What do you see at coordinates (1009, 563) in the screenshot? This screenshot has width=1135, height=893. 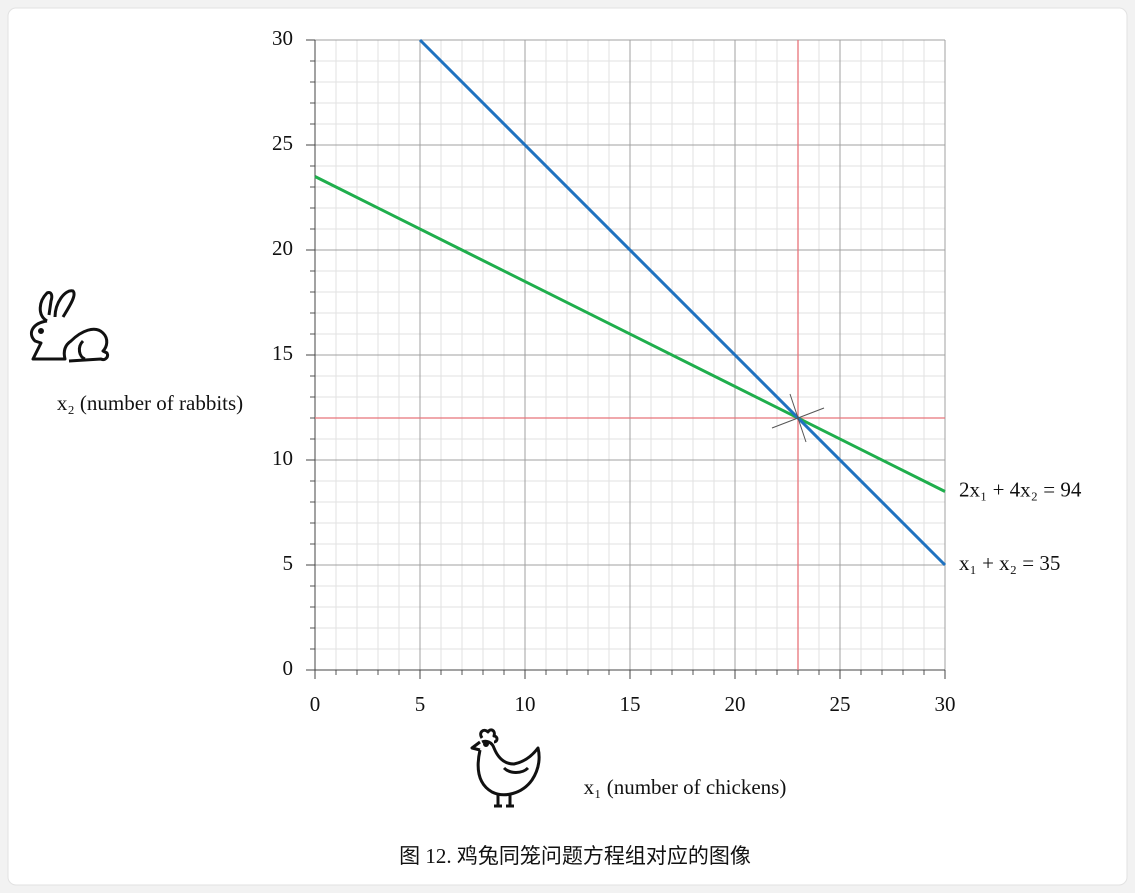 I see `series-label: x₁ + x₂ = 35` at bounding box center [1009, 563].